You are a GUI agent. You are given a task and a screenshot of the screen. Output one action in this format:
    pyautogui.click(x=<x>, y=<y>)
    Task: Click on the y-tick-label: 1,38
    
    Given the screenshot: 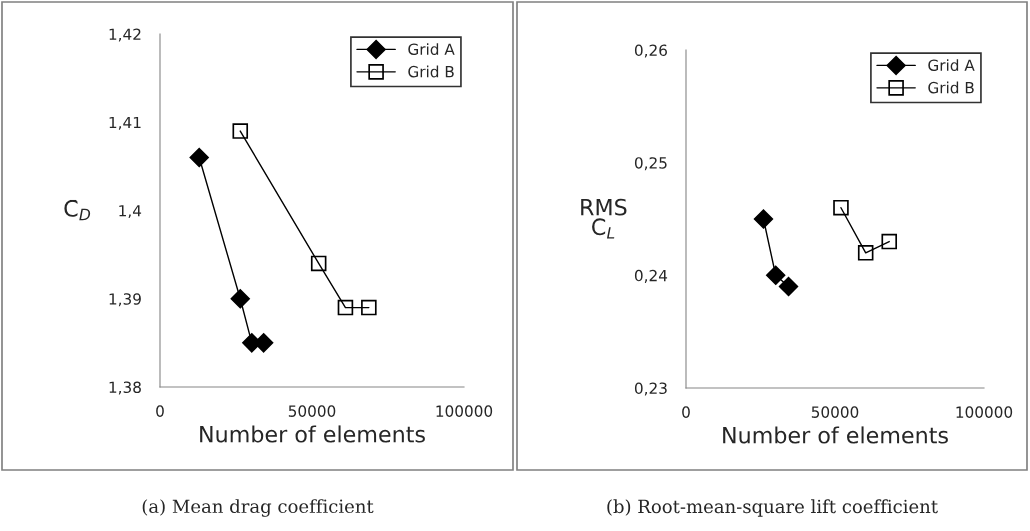 What is the action you would take?
    pyautogui.click(x=125, y=388)
    